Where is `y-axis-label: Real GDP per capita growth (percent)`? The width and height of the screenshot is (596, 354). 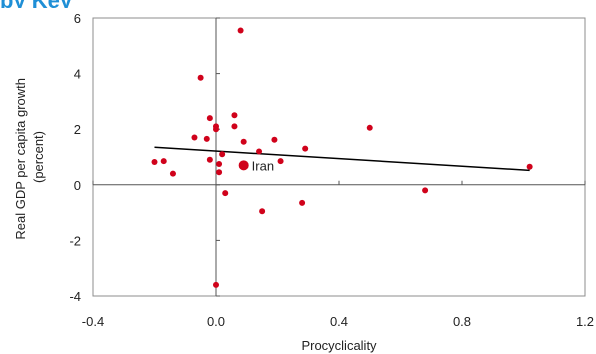
y-axis-label: Real GDP per capita growth (percent) is located at coordinates (29, 156).